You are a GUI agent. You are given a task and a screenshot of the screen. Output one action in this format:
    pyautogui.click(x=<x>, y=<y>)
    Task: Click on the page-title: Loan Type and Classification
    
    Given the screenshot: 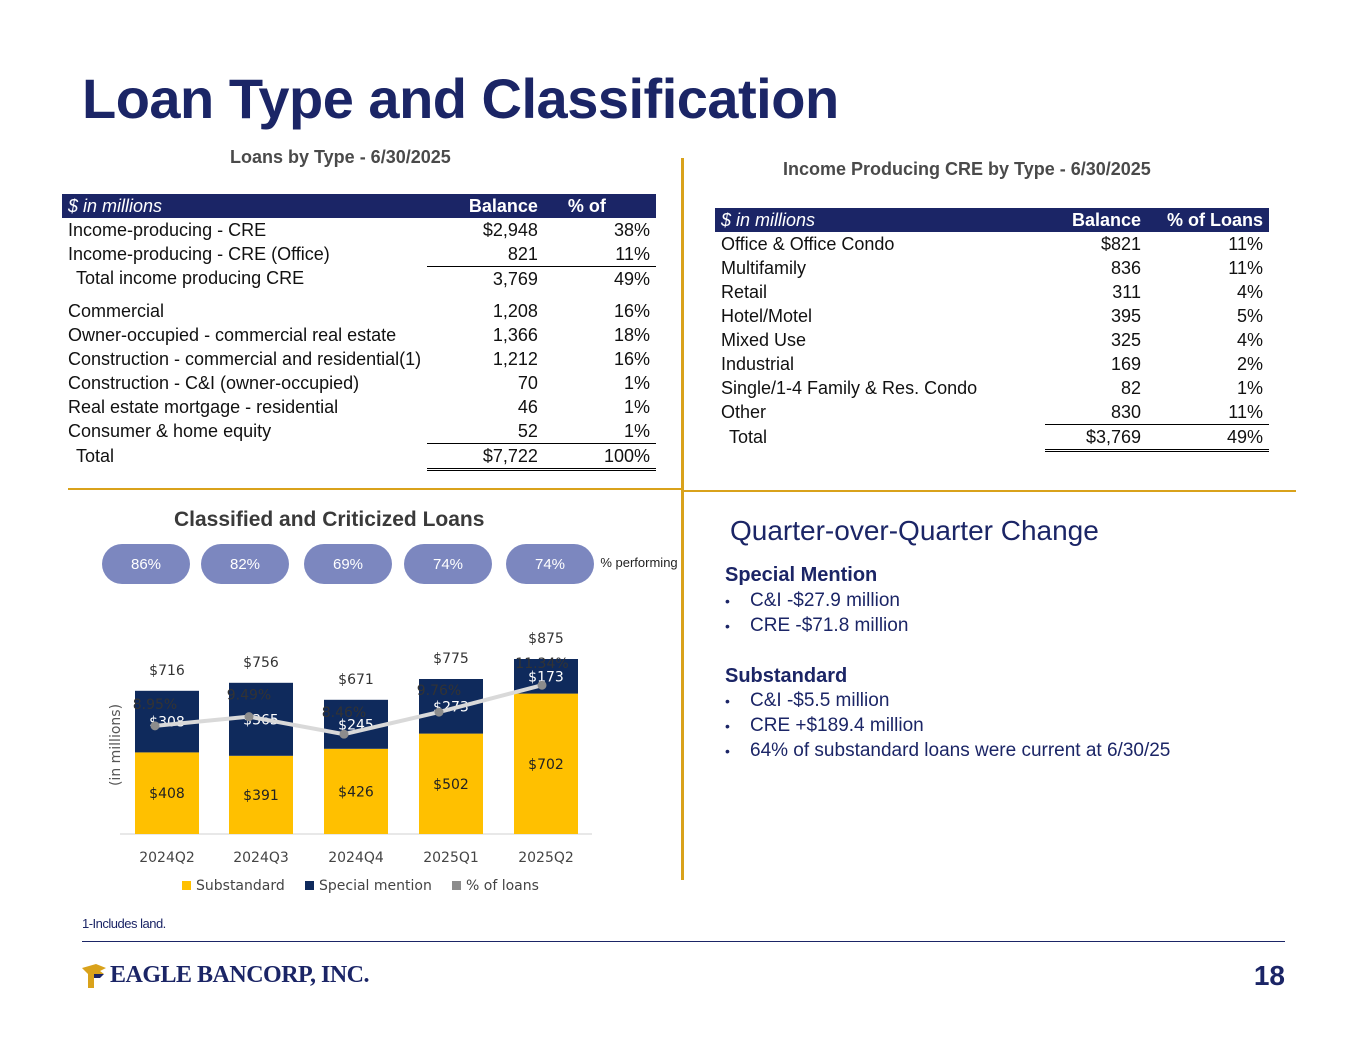 What is the action you would take?
    pyautogui.click(x=460, y=98)
    